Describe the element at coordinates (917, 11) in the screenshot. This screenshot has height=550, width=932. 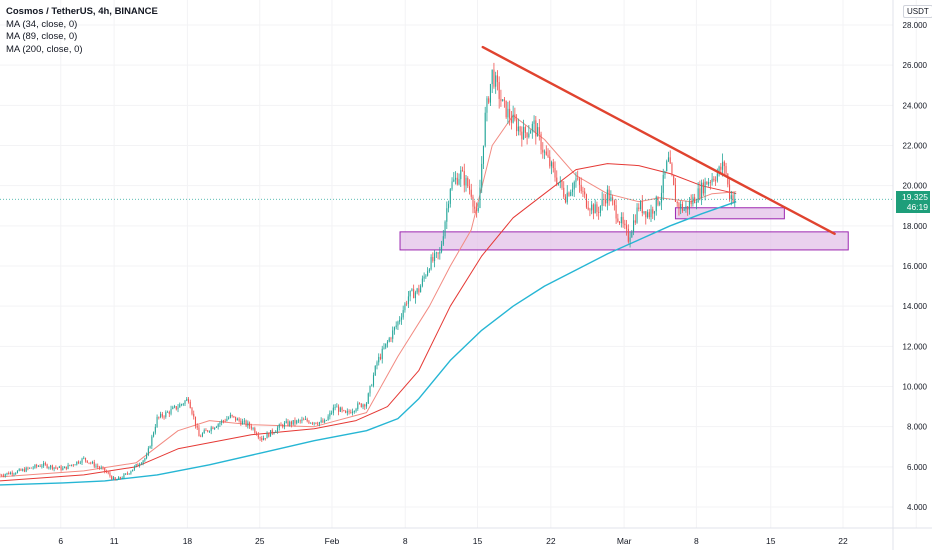
I see `currency-badge: USDT` at that location.